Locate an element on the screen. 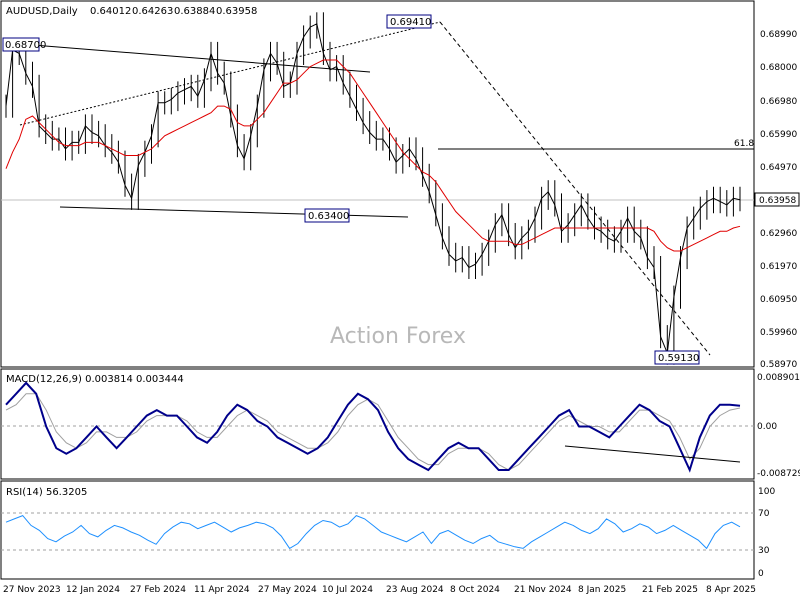 The width and height of the screenshot is (800, 600). annotation-p2: 0.69410 is located at coordinates (410, 22).